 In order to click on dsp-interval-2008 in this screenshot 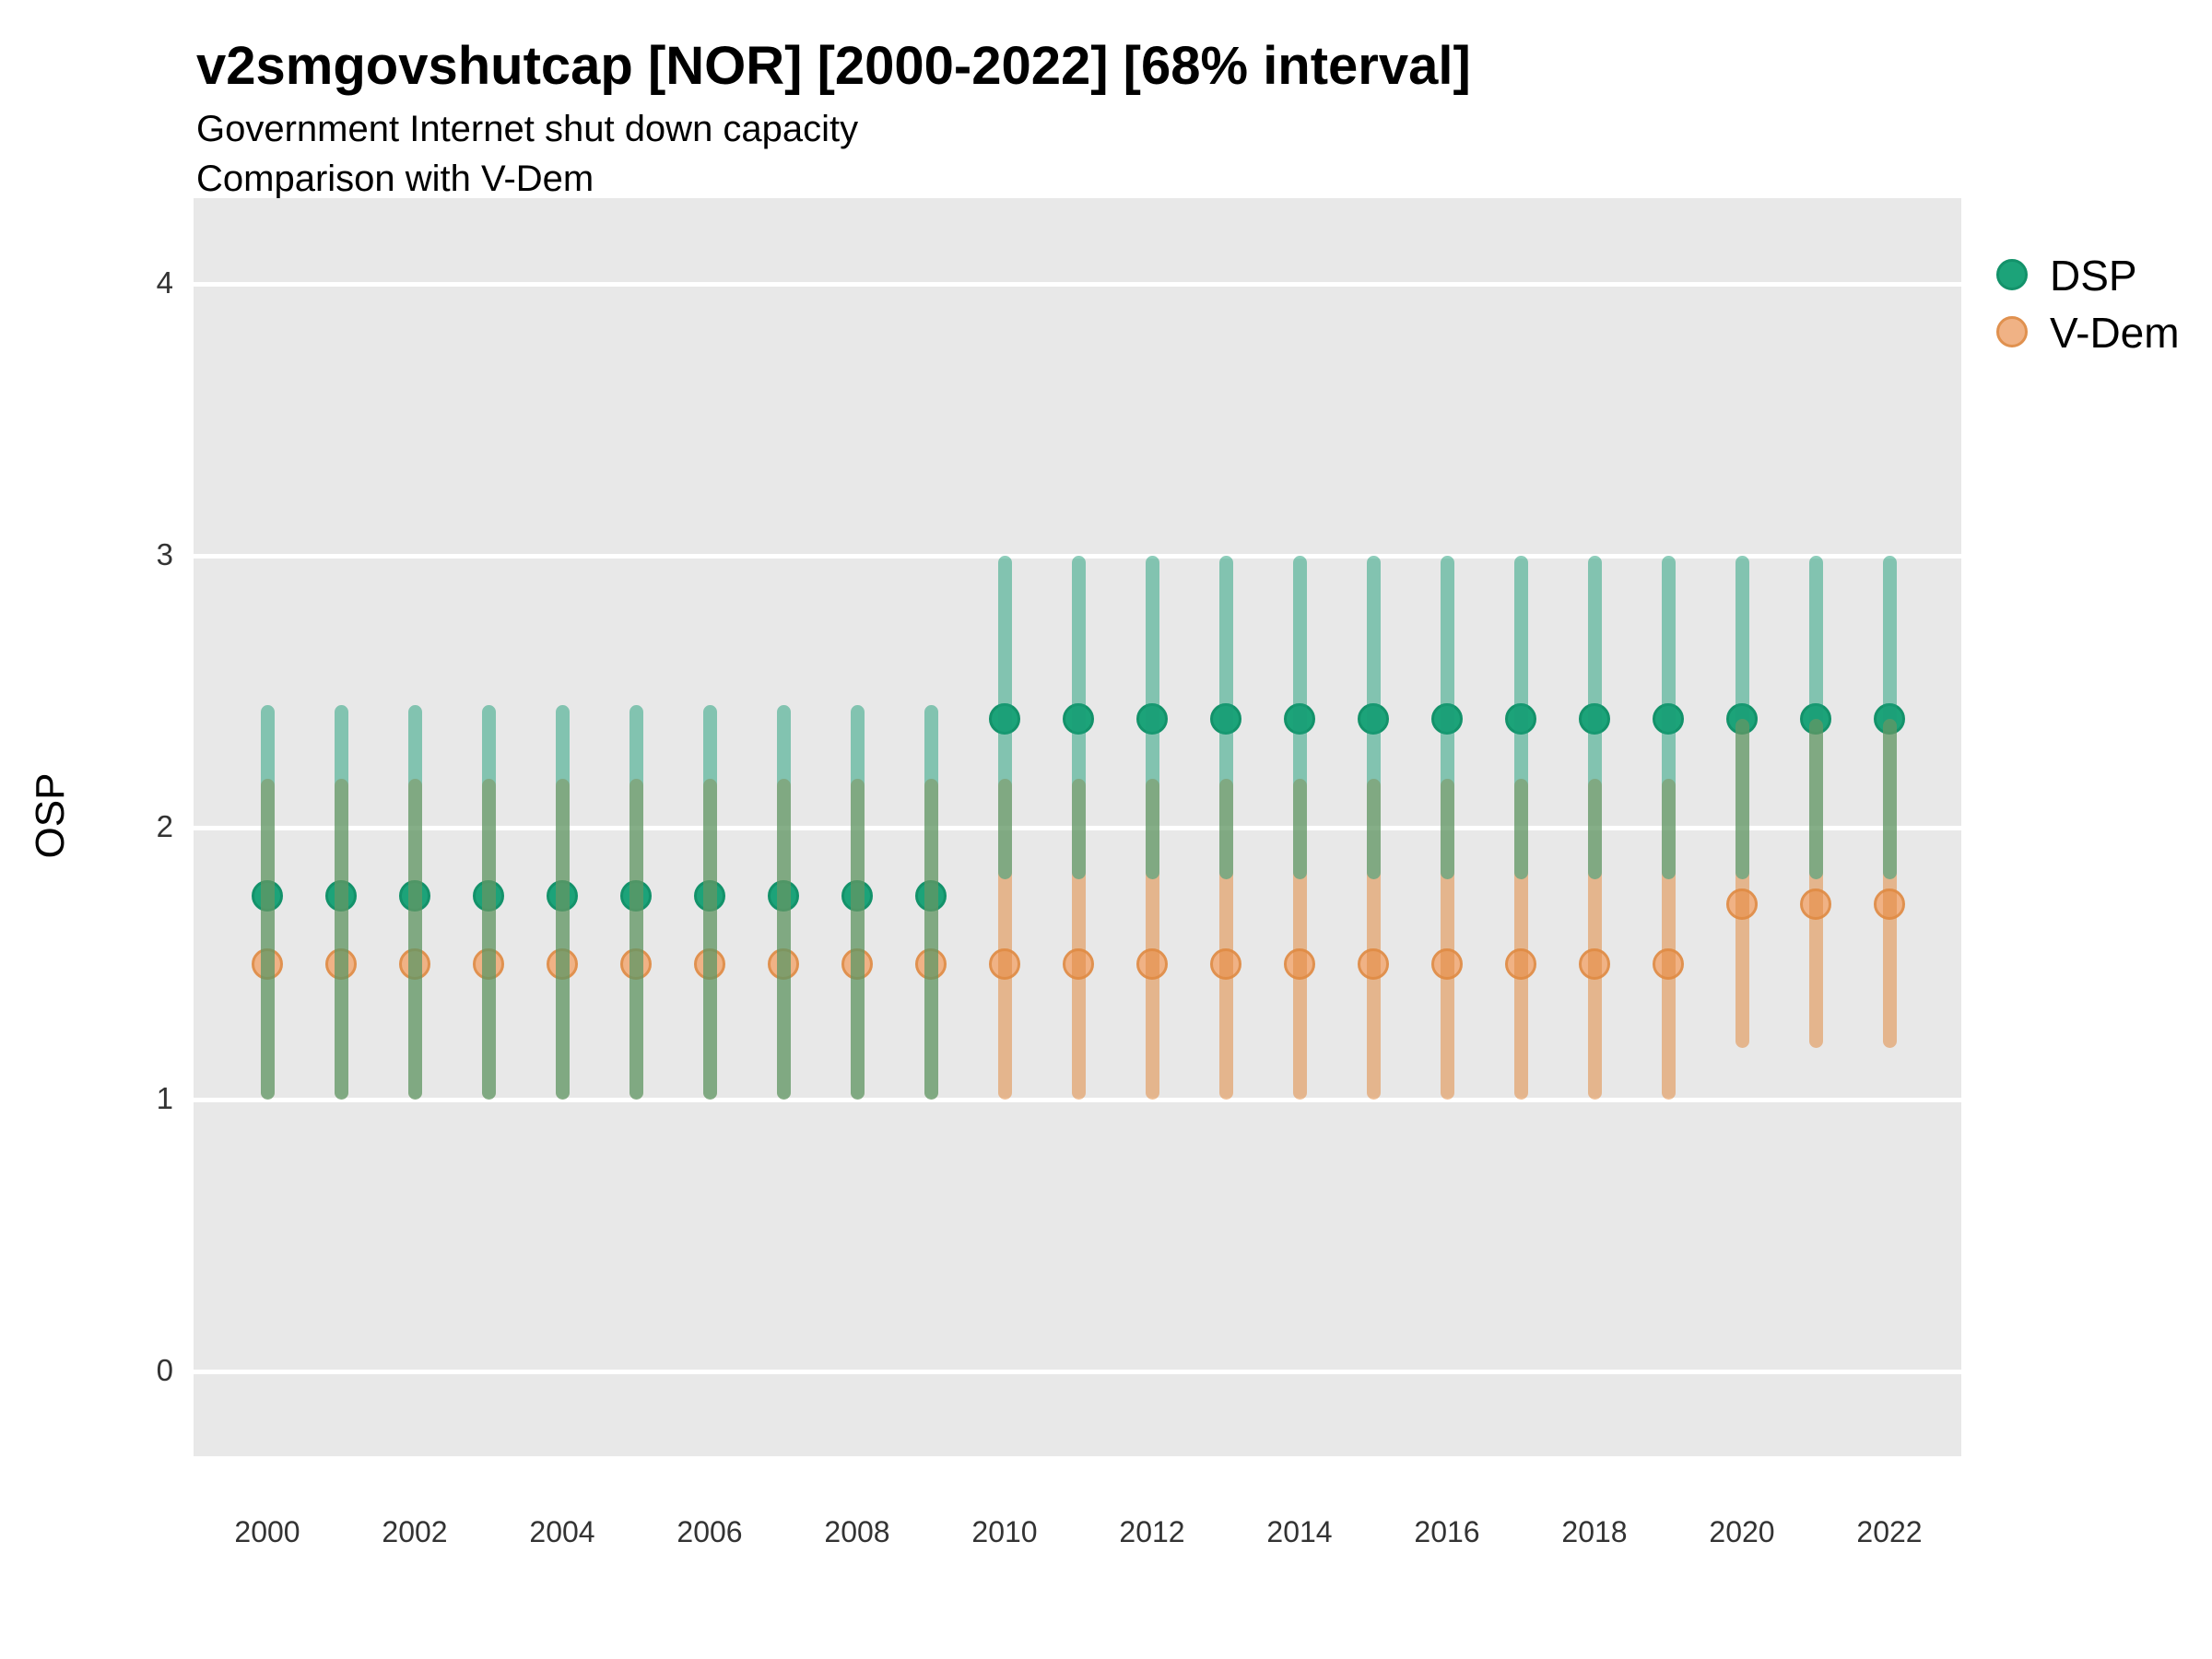, I will do `click(857, 902)`.